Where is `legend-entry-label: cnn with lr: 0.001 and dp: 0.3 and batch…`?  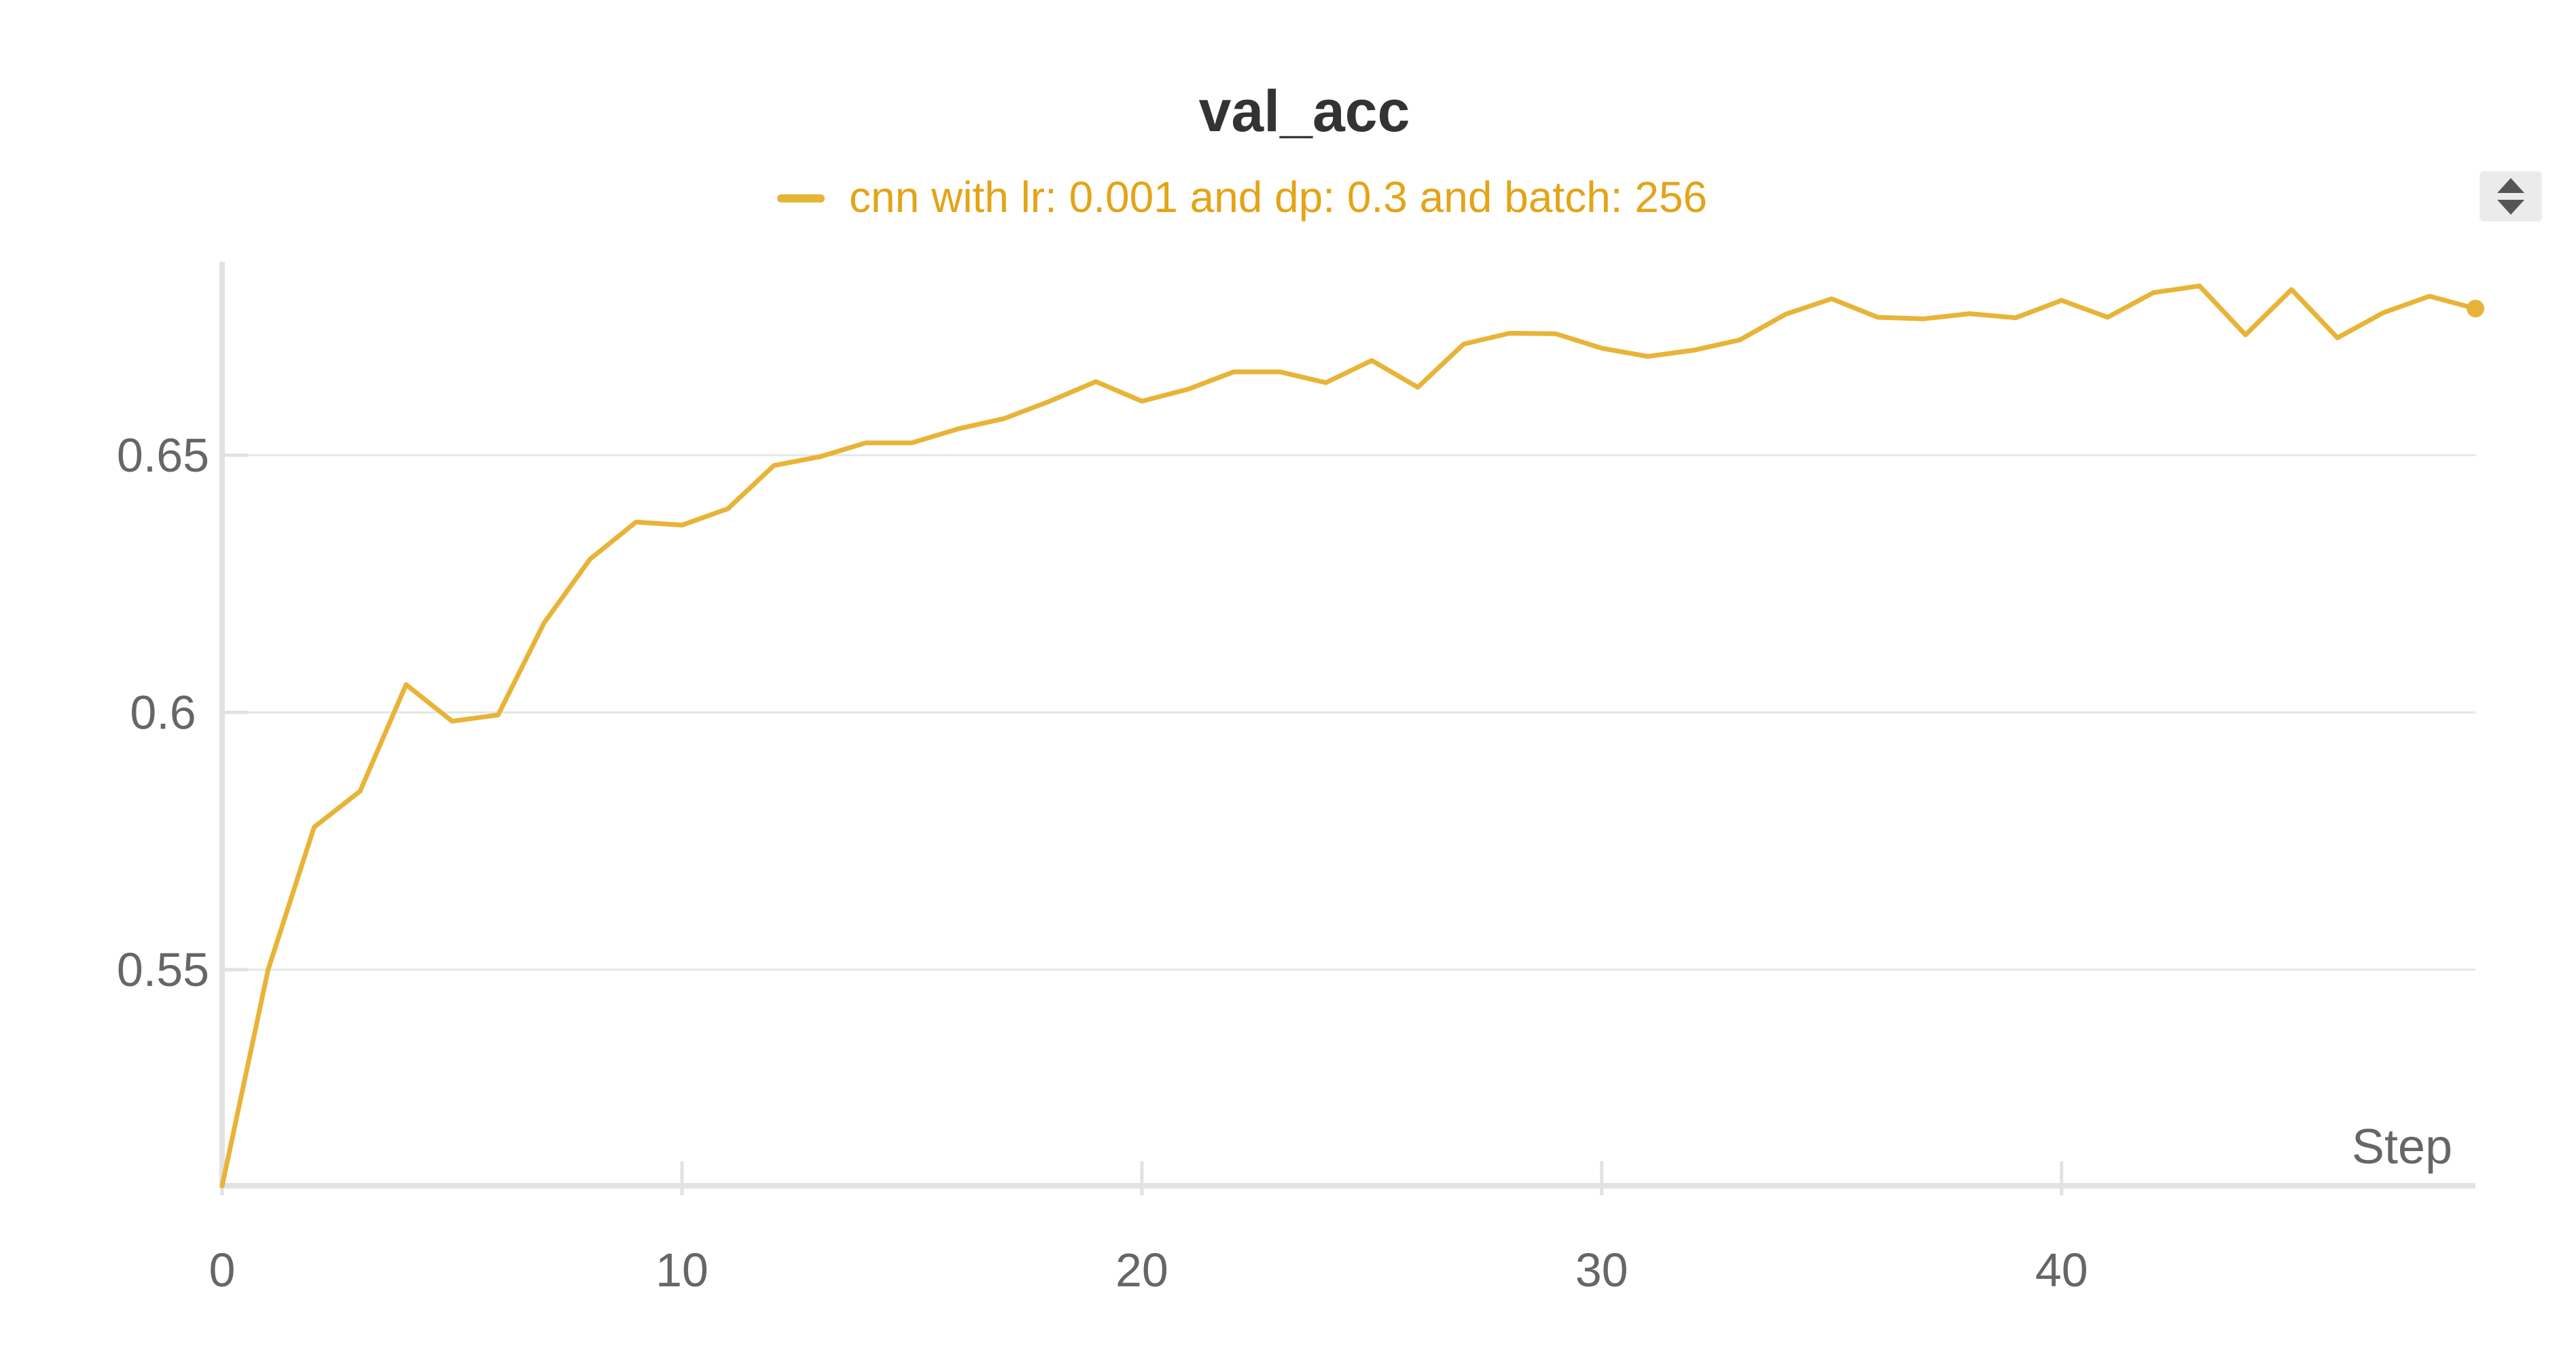 legend-entry-label: cnn with lr: 0.001 and dp: 0.3 and batch… is located at coordinates (1278, 197).